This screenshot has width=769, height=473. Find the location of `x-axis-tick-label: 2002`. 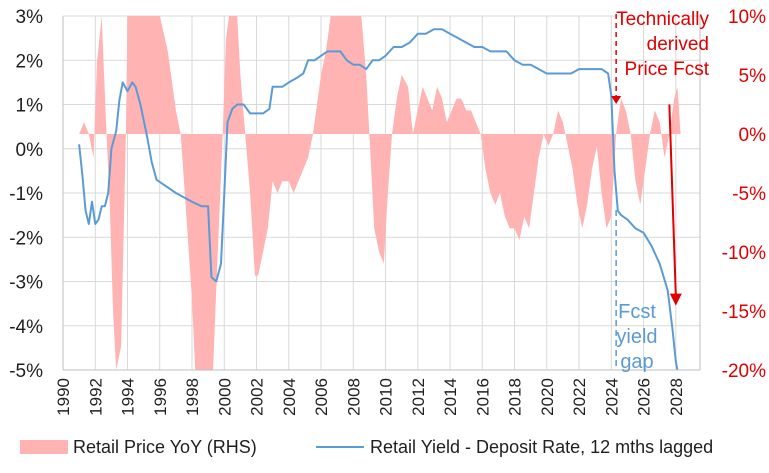

x-axis-tick-label: 2002 is located at coordinates (257, 397).